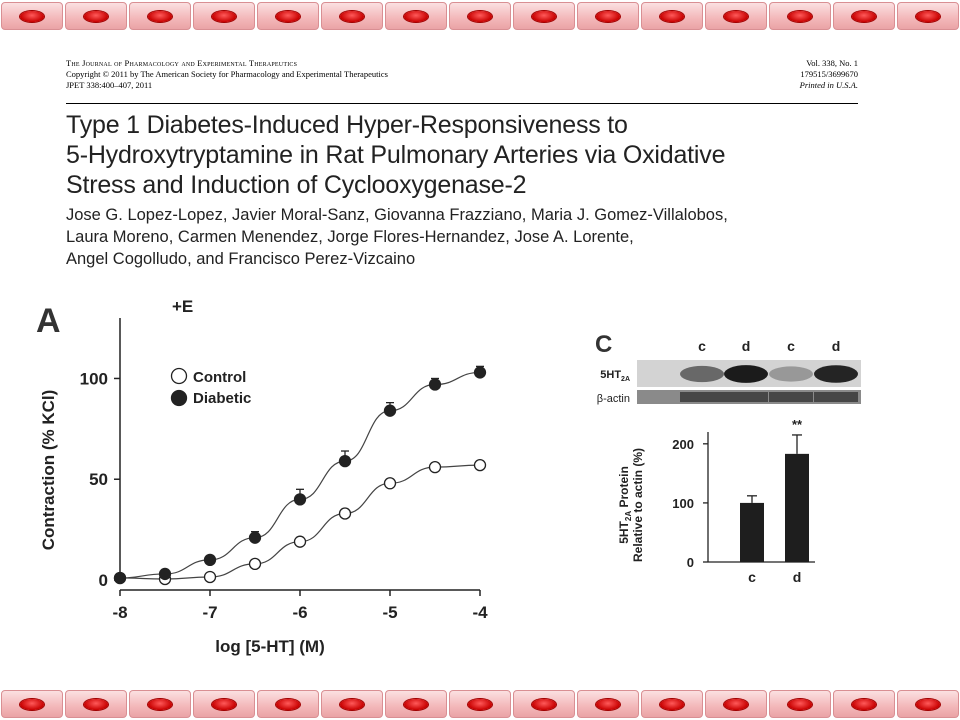 The image size is (960, 720). I want to click on y-tick-label: 0, so click(103, 580).